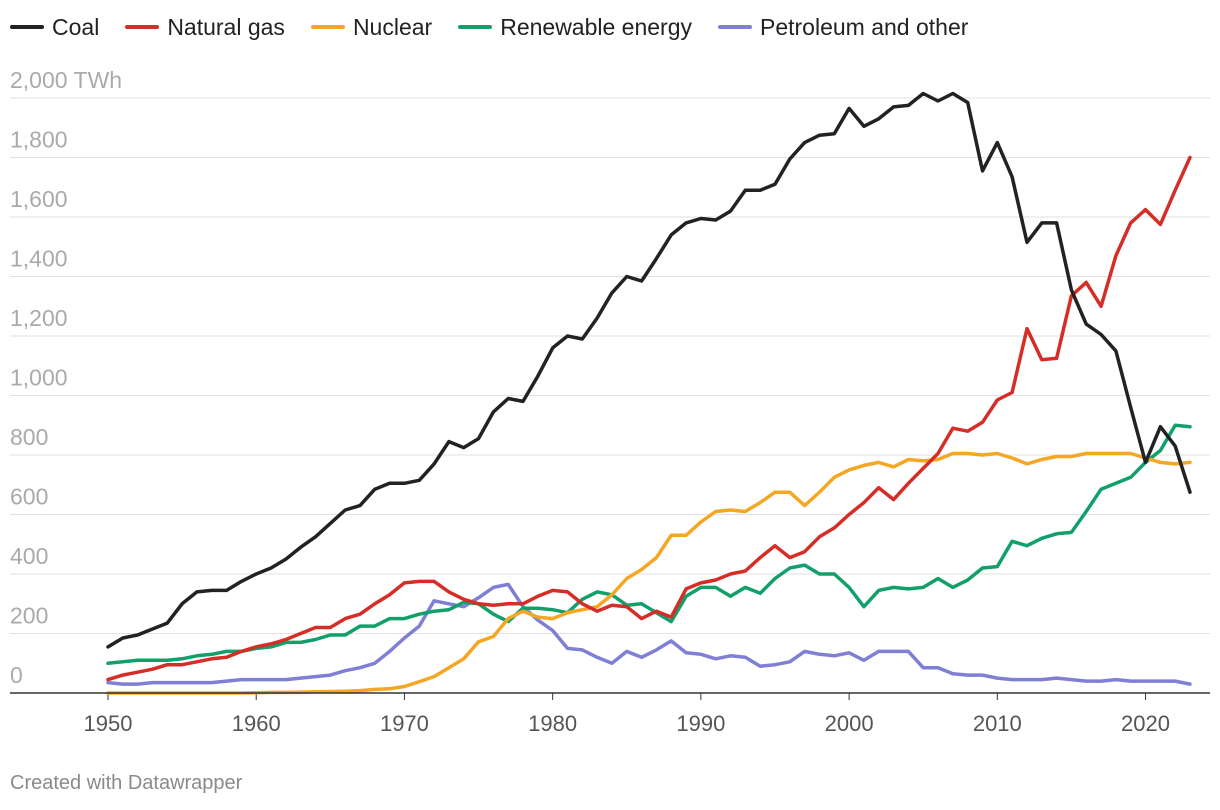  I want to click on x-tick-label: 1950, so click(108, 723).